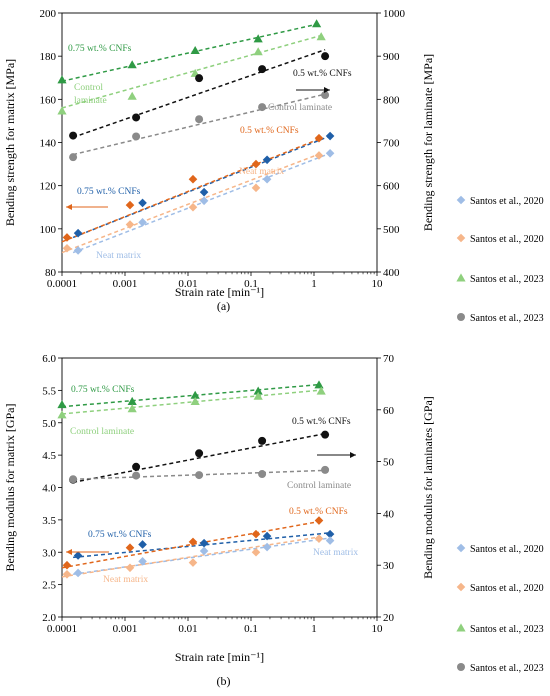 The image size is (550, 696). I want to click on y-left-tick-label: 180, so click(48, 57).